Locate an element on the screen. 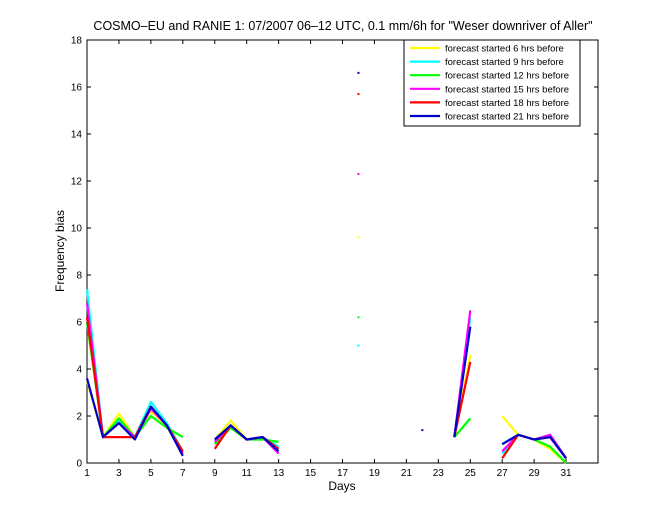  x-tick-label: 7 is located at coordinates (183, 473).